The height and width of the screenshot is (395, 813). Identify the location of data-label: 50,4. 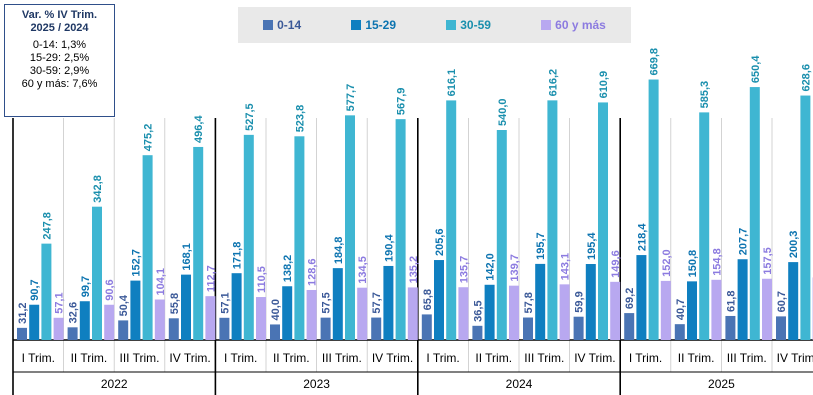
(124, 305).